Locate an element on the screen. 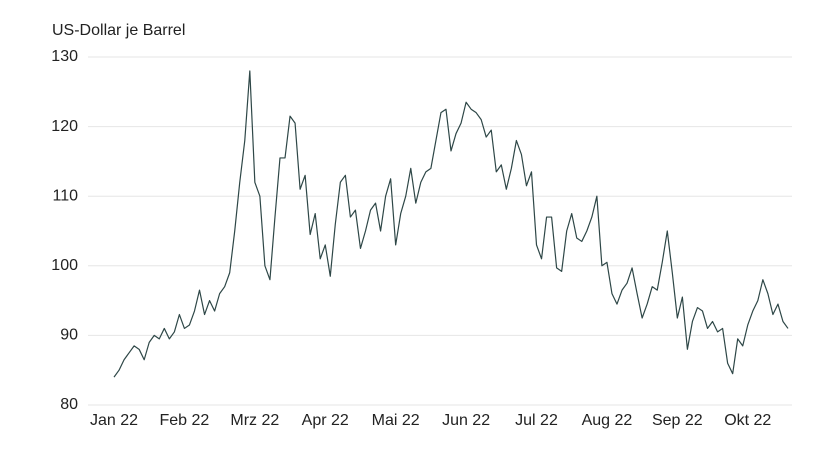 This screenshot has width=840, height=462. y-tick-label: 80 is located at coordinates (69, 404).